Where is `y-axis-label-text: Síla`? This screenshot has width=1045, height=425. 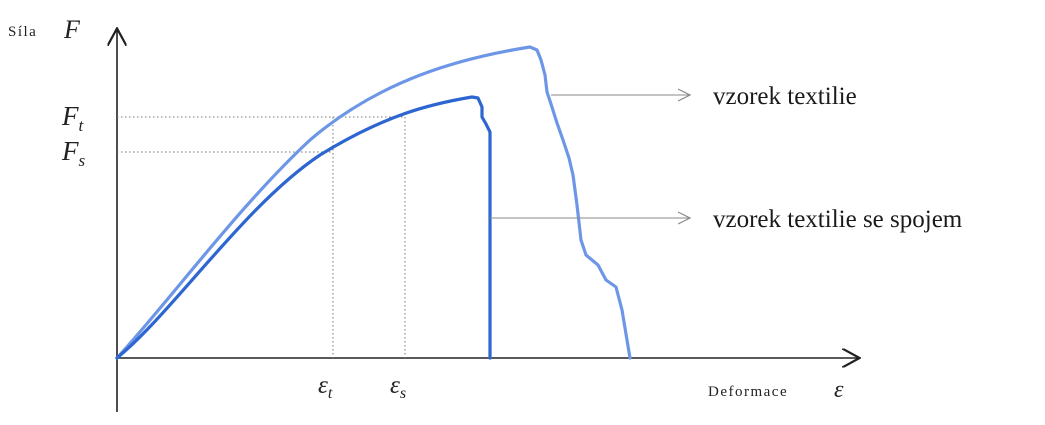
y-axis-label-text: Síla is located at coordinates (22, 32).